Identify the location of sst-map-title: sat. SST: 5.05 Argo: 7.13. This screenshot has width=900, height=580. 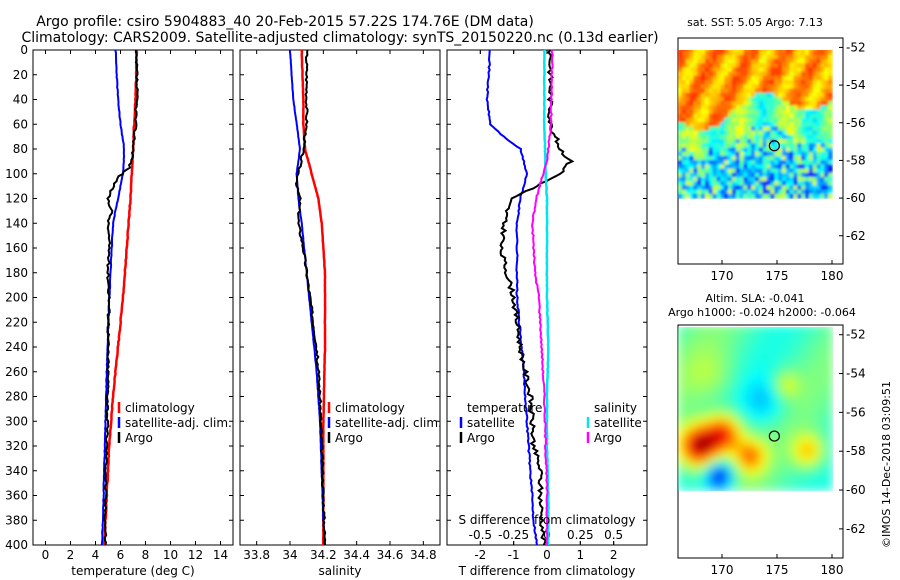
(755, 22).